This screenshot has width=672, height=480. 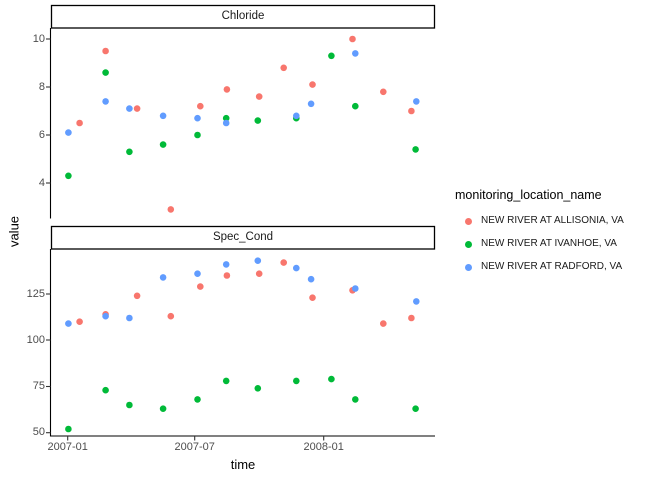 What do you see at coordinates (243, 464) in the screenshot?
I see `x-axis-title: time` at bounding box center [243, 464].